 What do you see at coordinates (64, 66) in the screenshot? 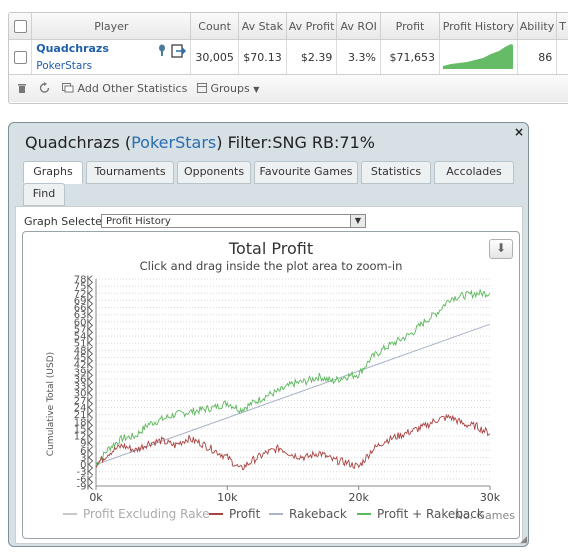
I see `player-site-link: PokerStars` at bounding box center [64, 66].